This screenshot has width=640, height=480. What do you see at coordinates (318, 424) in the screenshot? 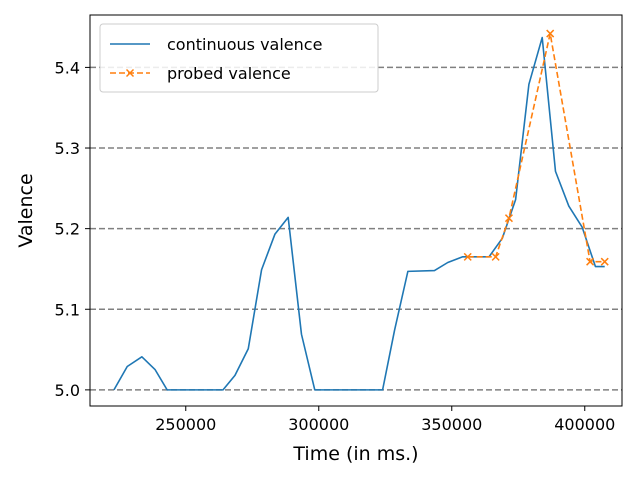
I see `x-tick-label: 300000` at bounding box center [318, 424].